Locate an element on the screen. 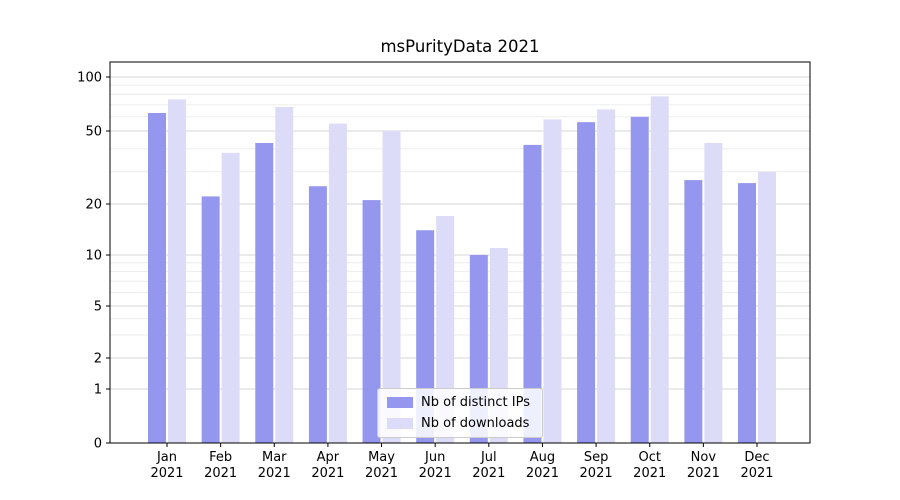 The width and height of the screenshot is (900, 500). bar-downloads-aug is located at coordinates (552, 281).